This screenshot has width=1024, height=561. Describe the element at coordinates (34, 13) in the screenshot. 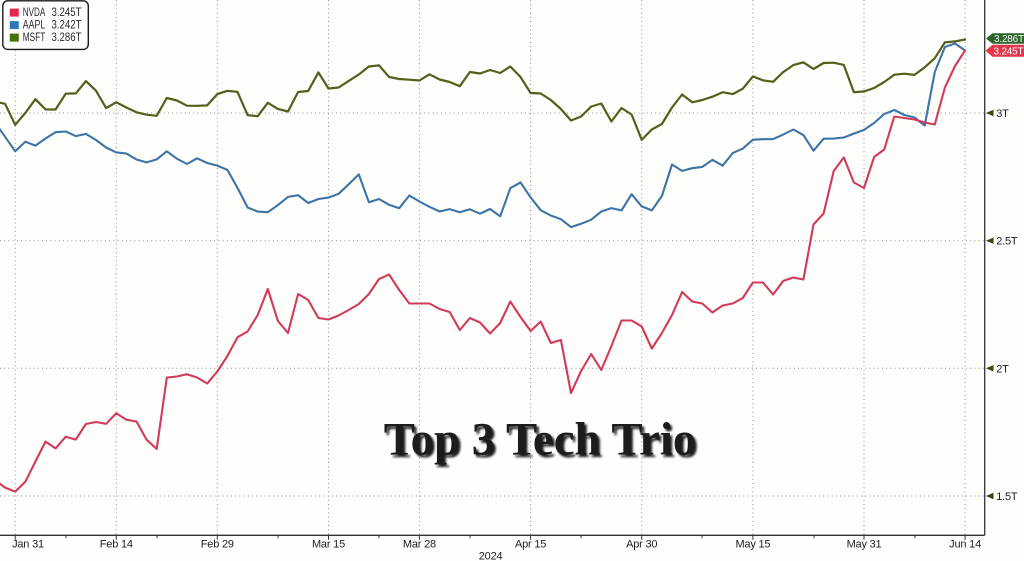

I see `svg-text: NVDA` at that location.